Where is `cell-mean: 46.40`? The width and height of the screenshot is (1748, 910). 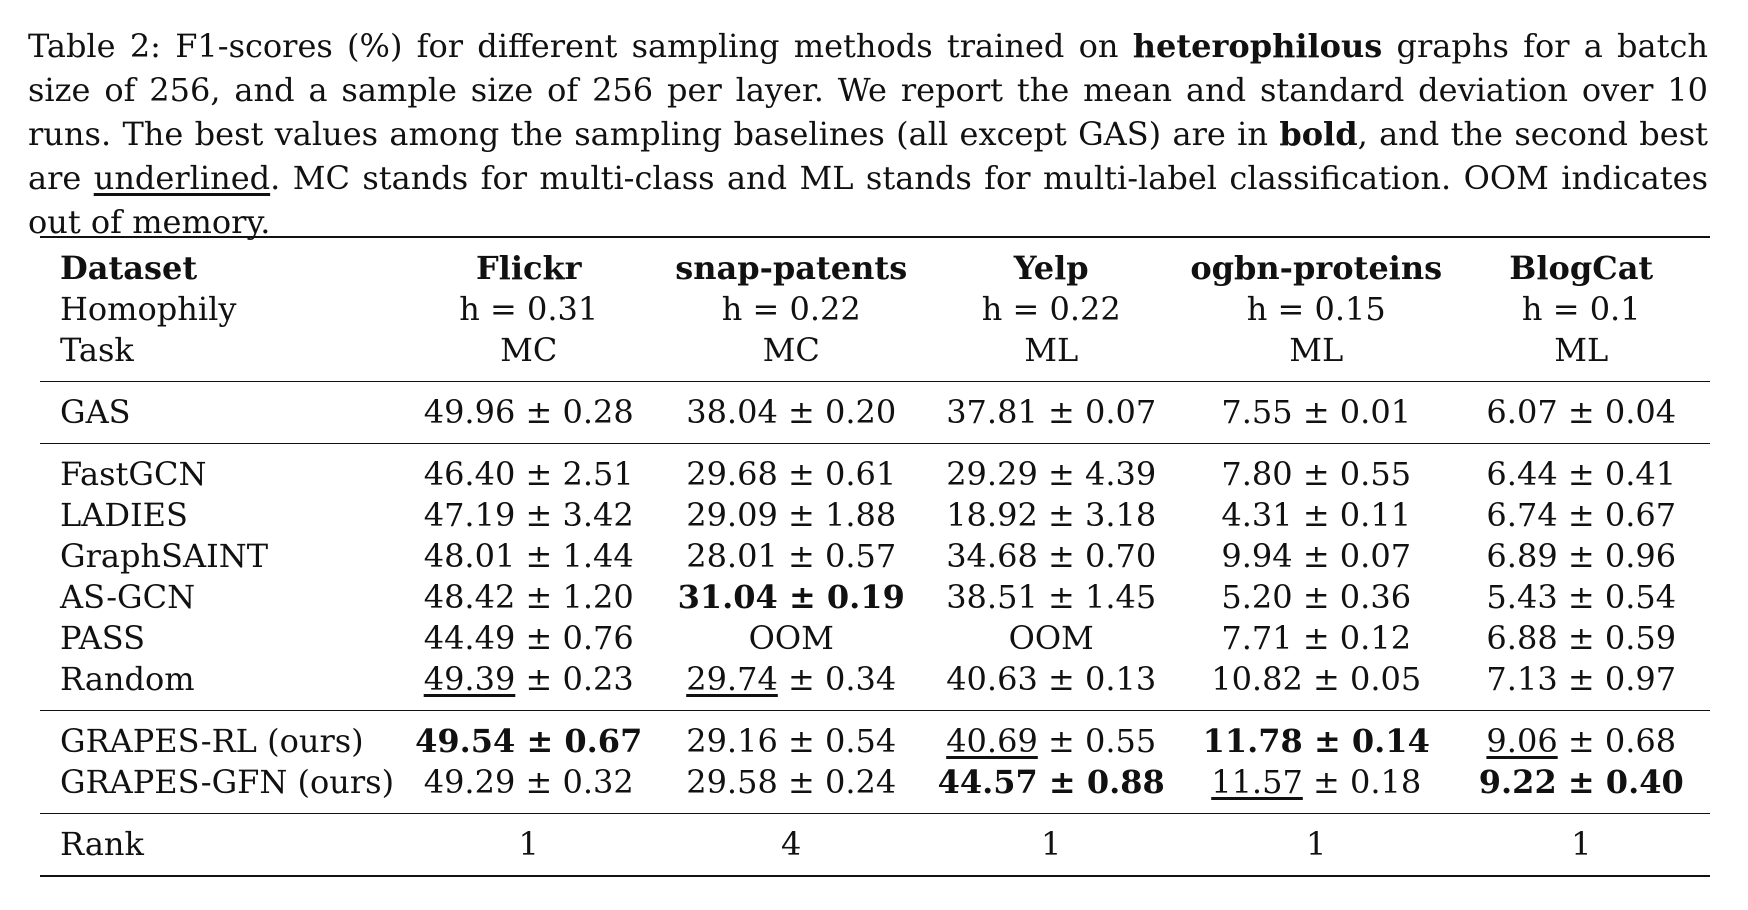
cell-mean: 46.40 is located at coordinates (469, 474).